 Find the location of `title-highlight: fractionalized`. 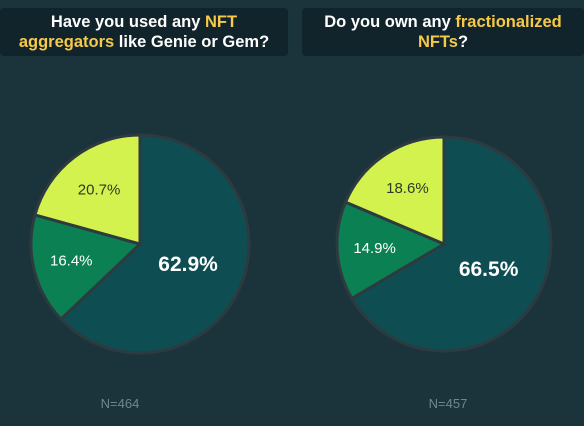

title-highlight: fractionalized is located at coordinates (508, 22).